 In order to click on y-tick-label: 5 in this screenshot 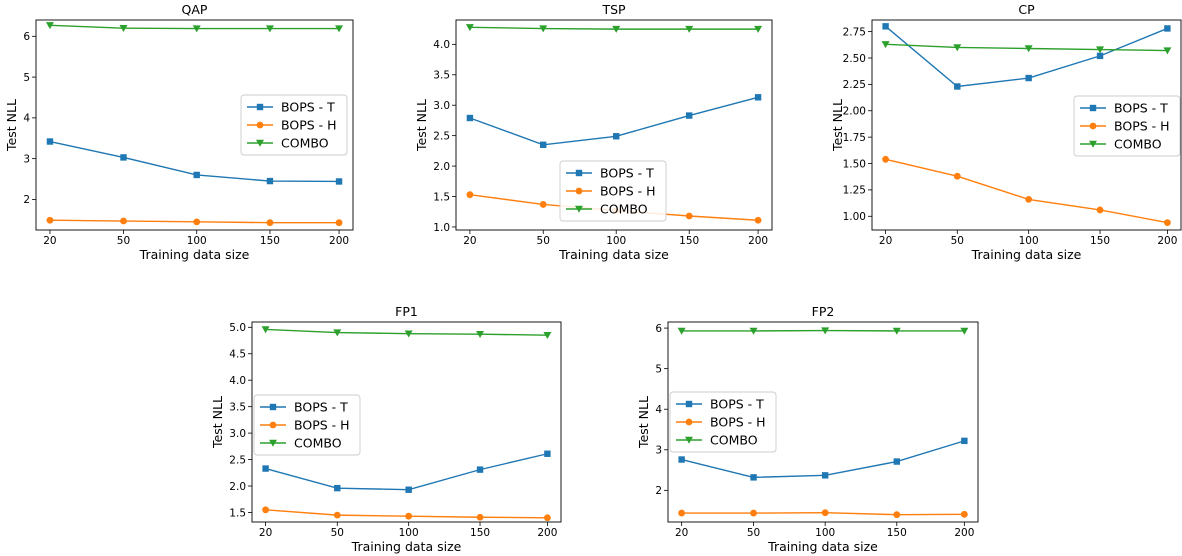, I will do `click(658, 369)`.